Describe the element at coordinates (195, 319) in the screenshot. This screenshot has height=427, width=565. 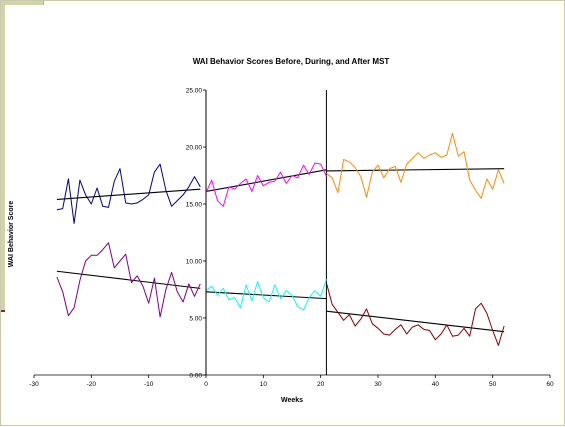
I see `y-tick-label: 5.00` at that location.